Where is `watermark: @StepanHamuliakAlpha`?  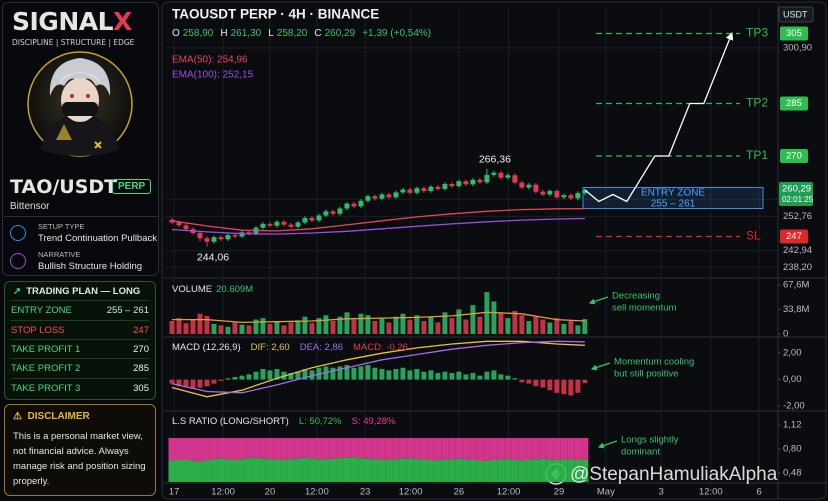
watermark: @StepanHamuliakAlpha is located at coordinates (674, 474).